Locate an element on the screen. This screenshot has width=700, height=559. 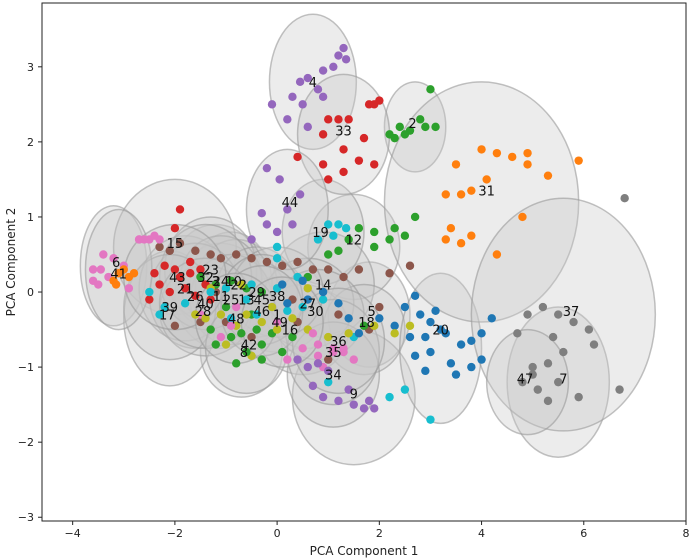
cluster-label-5: 5 is located at coordinates (372, 312).